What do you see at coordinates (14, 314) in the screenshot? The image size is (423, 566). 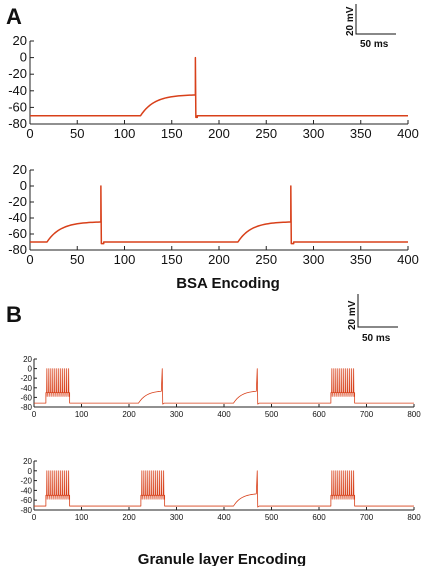 I see `panel-b-label: B` at bounding box center [14, 314].